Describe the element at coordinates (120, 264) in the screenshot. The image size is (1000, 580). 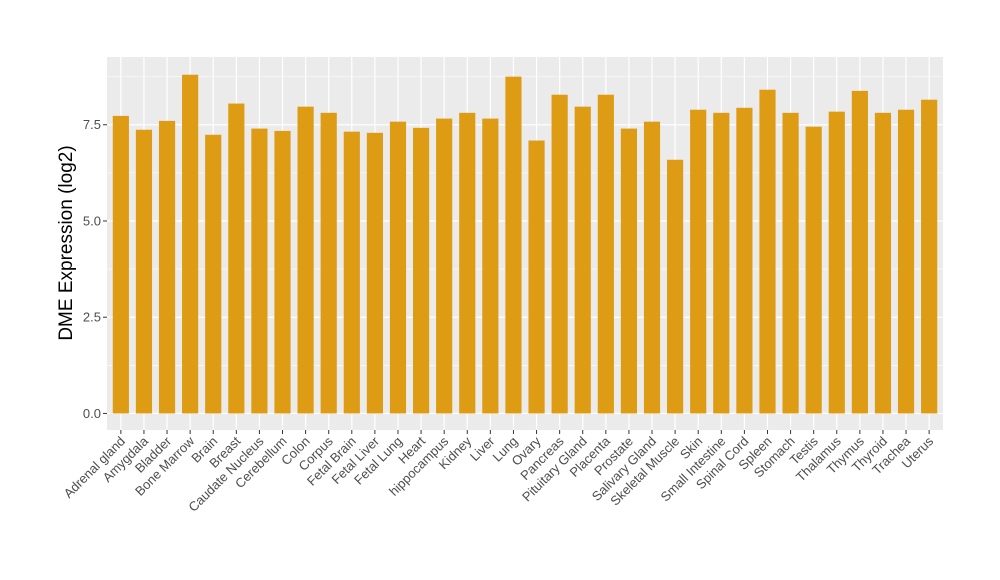
I see `bar-adrenal-gland` at that location.